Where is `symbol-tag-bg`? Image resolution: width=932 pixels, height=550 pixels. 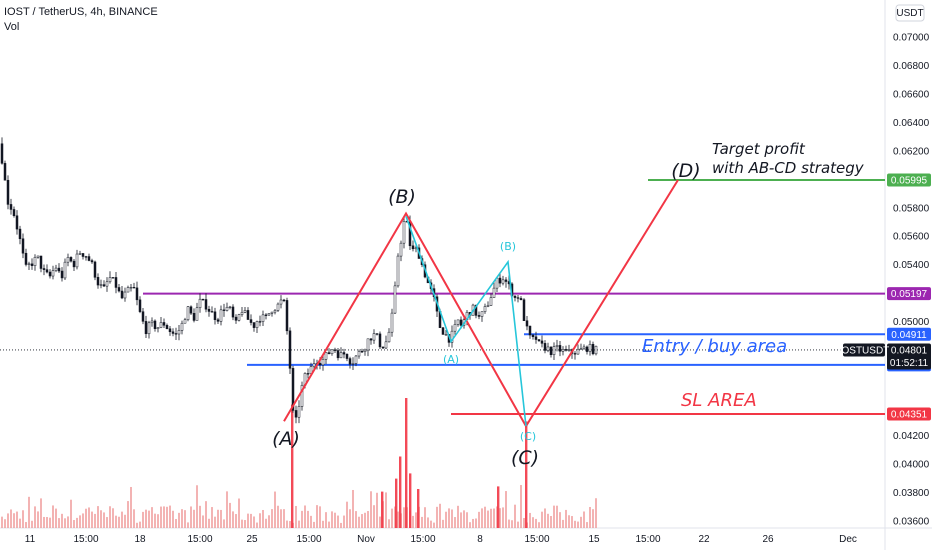 symbol-tag-bg is located at coordinates (864, 350).